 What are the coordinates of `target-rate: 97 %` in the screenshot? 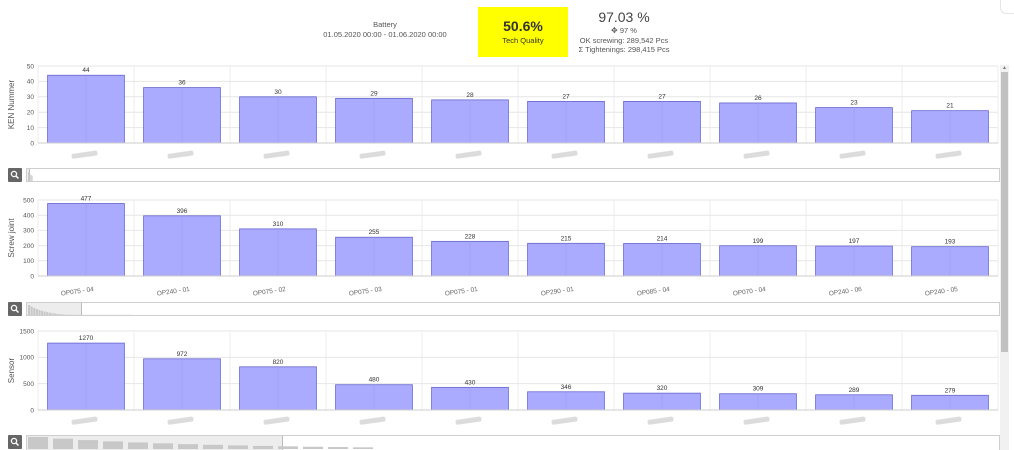 It's located at (628, 30).